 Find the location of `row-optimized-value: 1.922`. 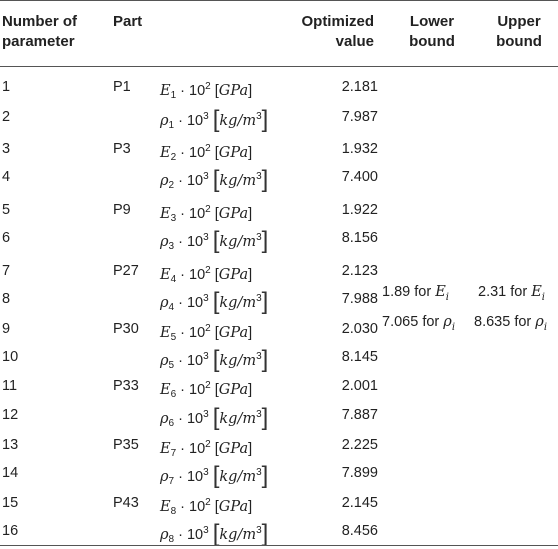

row-optimized-value: 1.922 is located at coordinates (359, 210).